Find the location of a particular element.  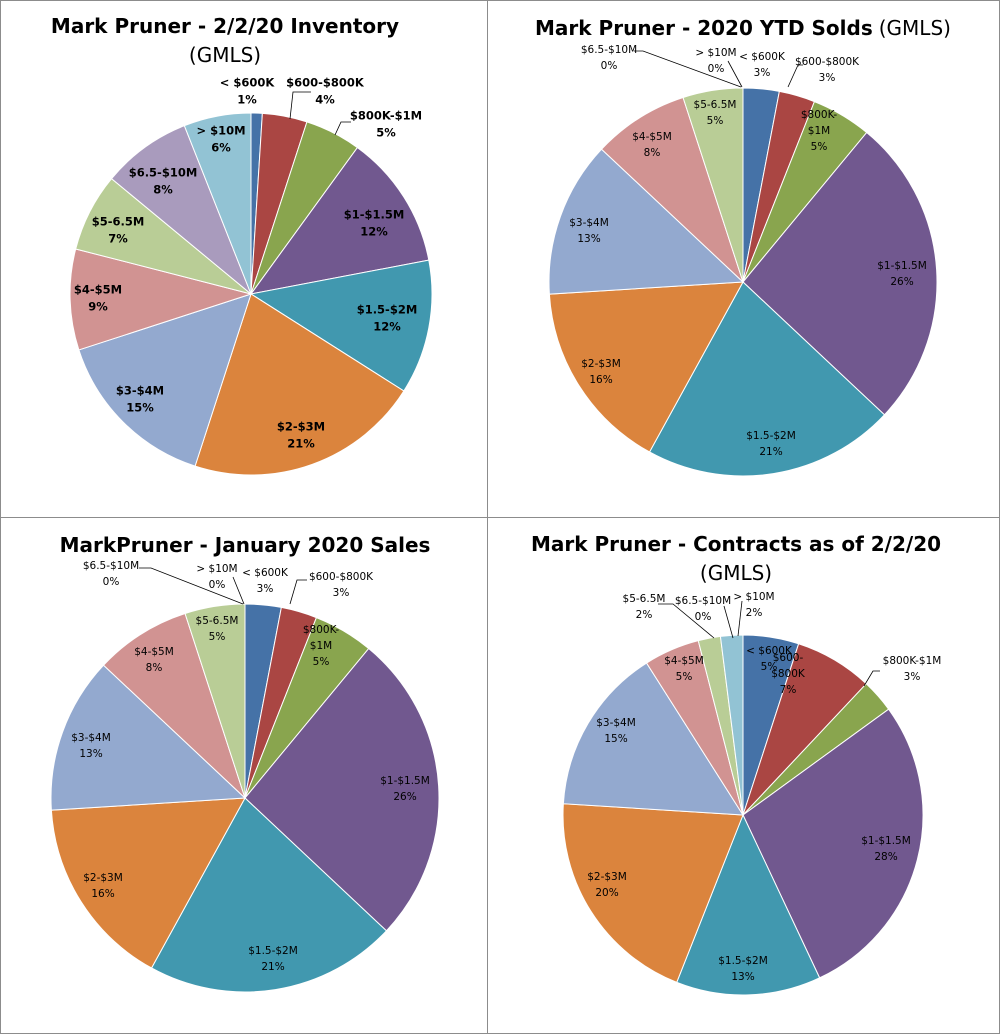

slice-label-4to5m: $4-$5M 9% is located at coordinates (98, 298).